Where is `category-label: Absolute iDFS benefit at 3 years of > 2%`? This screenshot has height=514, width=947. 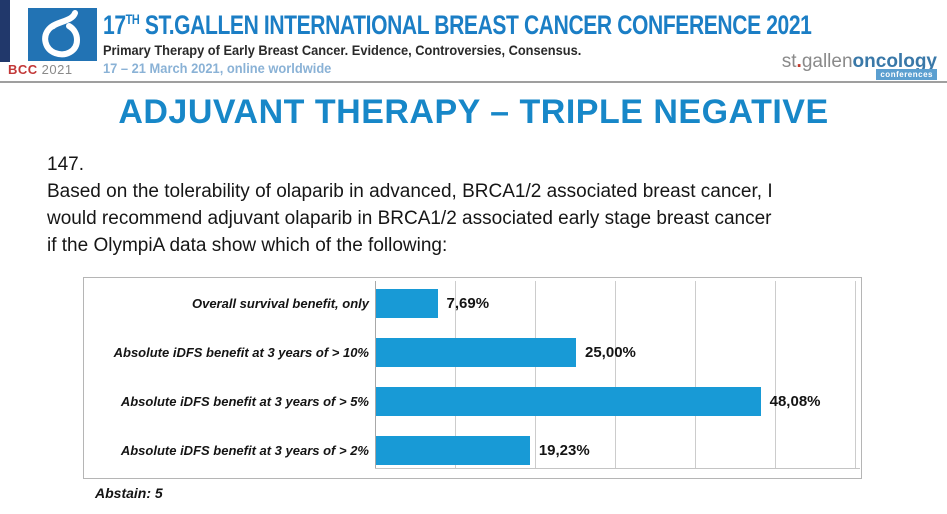 category-label: Absolute iDFS benefit at 3 years of > 2% is located at coordinates (244, 450).